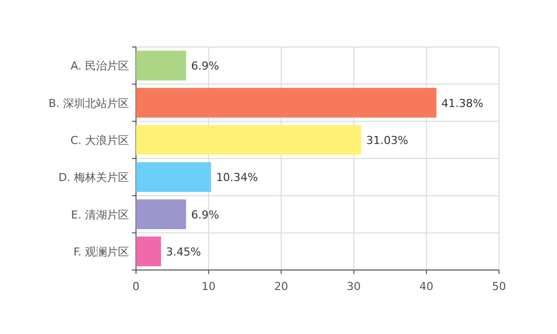 The width and height of the screenshot is (557, 334). Describe the element at coordinates (183, 251) in the screenshot. I see `data-label: 3.45%` at that location.